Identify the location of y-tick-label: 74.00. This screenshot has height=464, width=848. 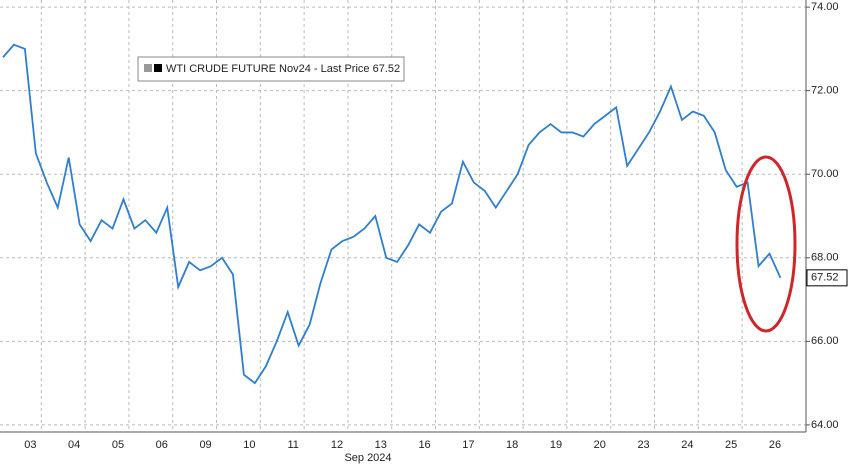
(825, 7).